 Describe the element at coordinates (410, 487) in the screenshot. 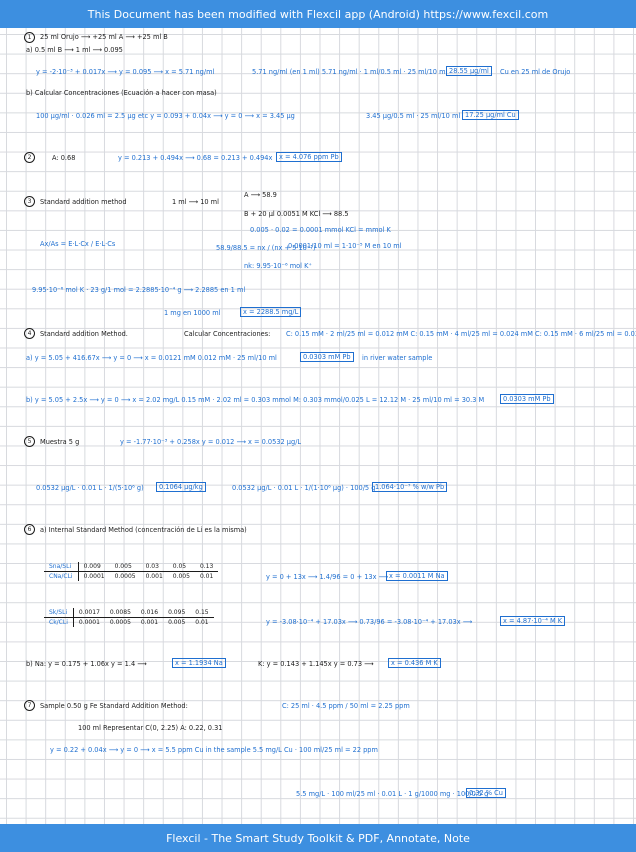

I see `s5-answer2-box: 1.064·10⁻⁷ % w/w Pb` at that location.